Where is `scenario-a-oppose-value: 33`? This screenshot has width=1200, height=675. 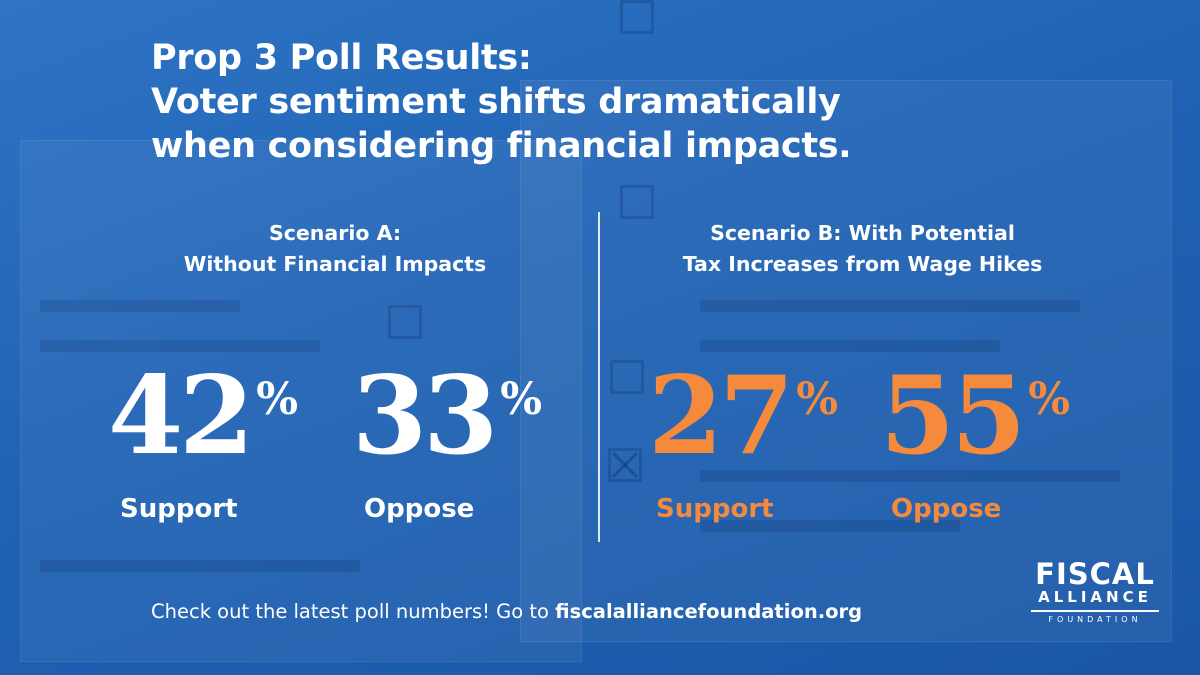
scenario-a-oppose-value: 33 is located at coordinates (425, 416).